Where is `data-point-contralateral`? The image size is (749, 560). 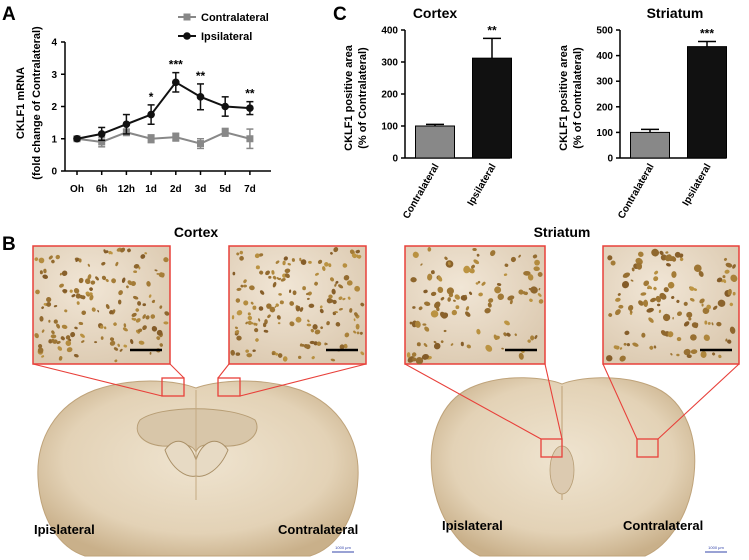
data-point-contralateral is located at coordinates (151, 139).